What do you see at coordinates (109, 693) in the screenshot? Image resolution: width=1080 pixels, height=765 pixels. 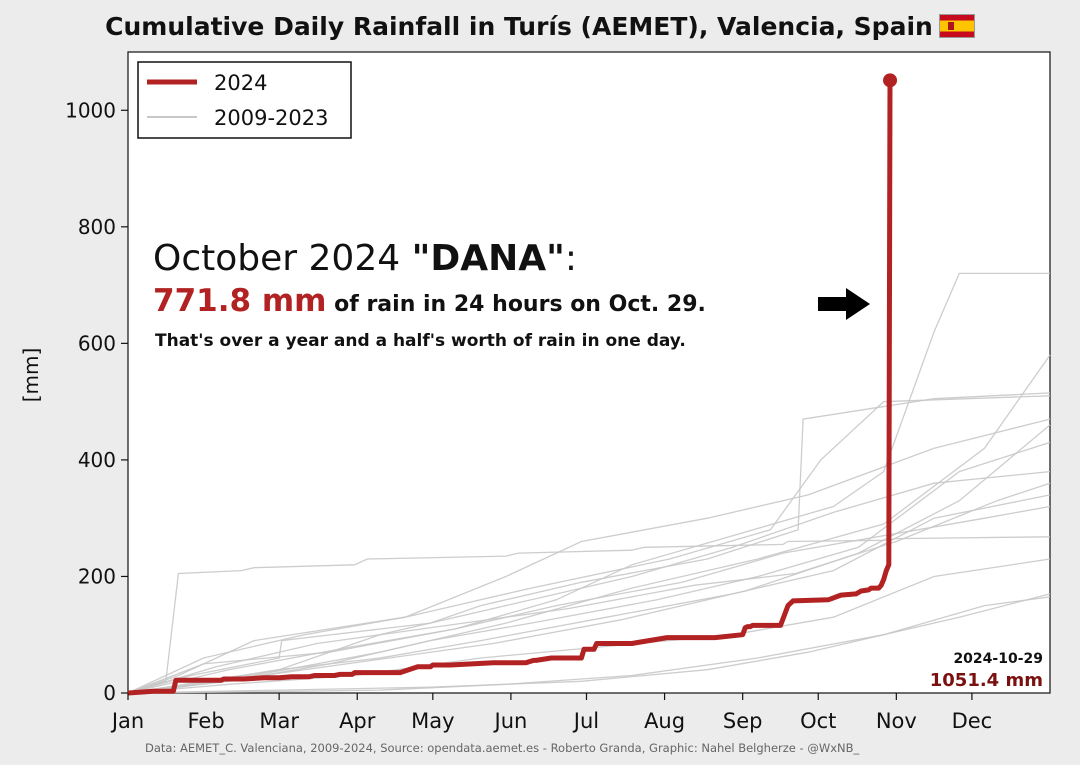 I see `y-tick-label: 0` at bounding box center [109, 693].